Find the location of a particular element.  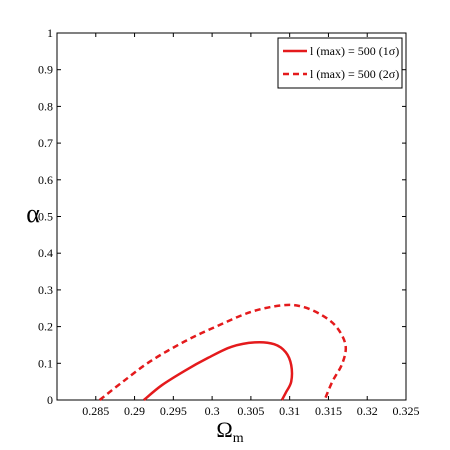

y-tick-label: 0.3 is located at coordinates (45, 290).